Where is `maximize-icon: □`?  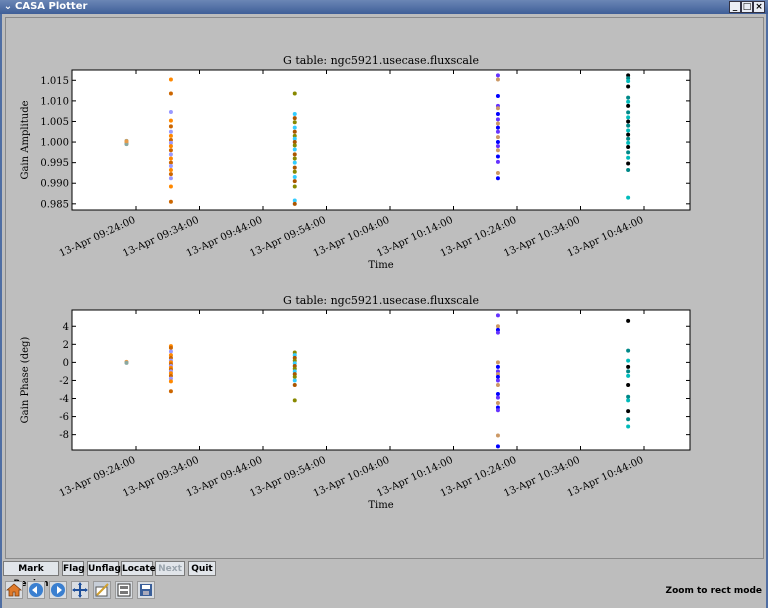
maximize-icon: □ is located at coordinates (747, 7).